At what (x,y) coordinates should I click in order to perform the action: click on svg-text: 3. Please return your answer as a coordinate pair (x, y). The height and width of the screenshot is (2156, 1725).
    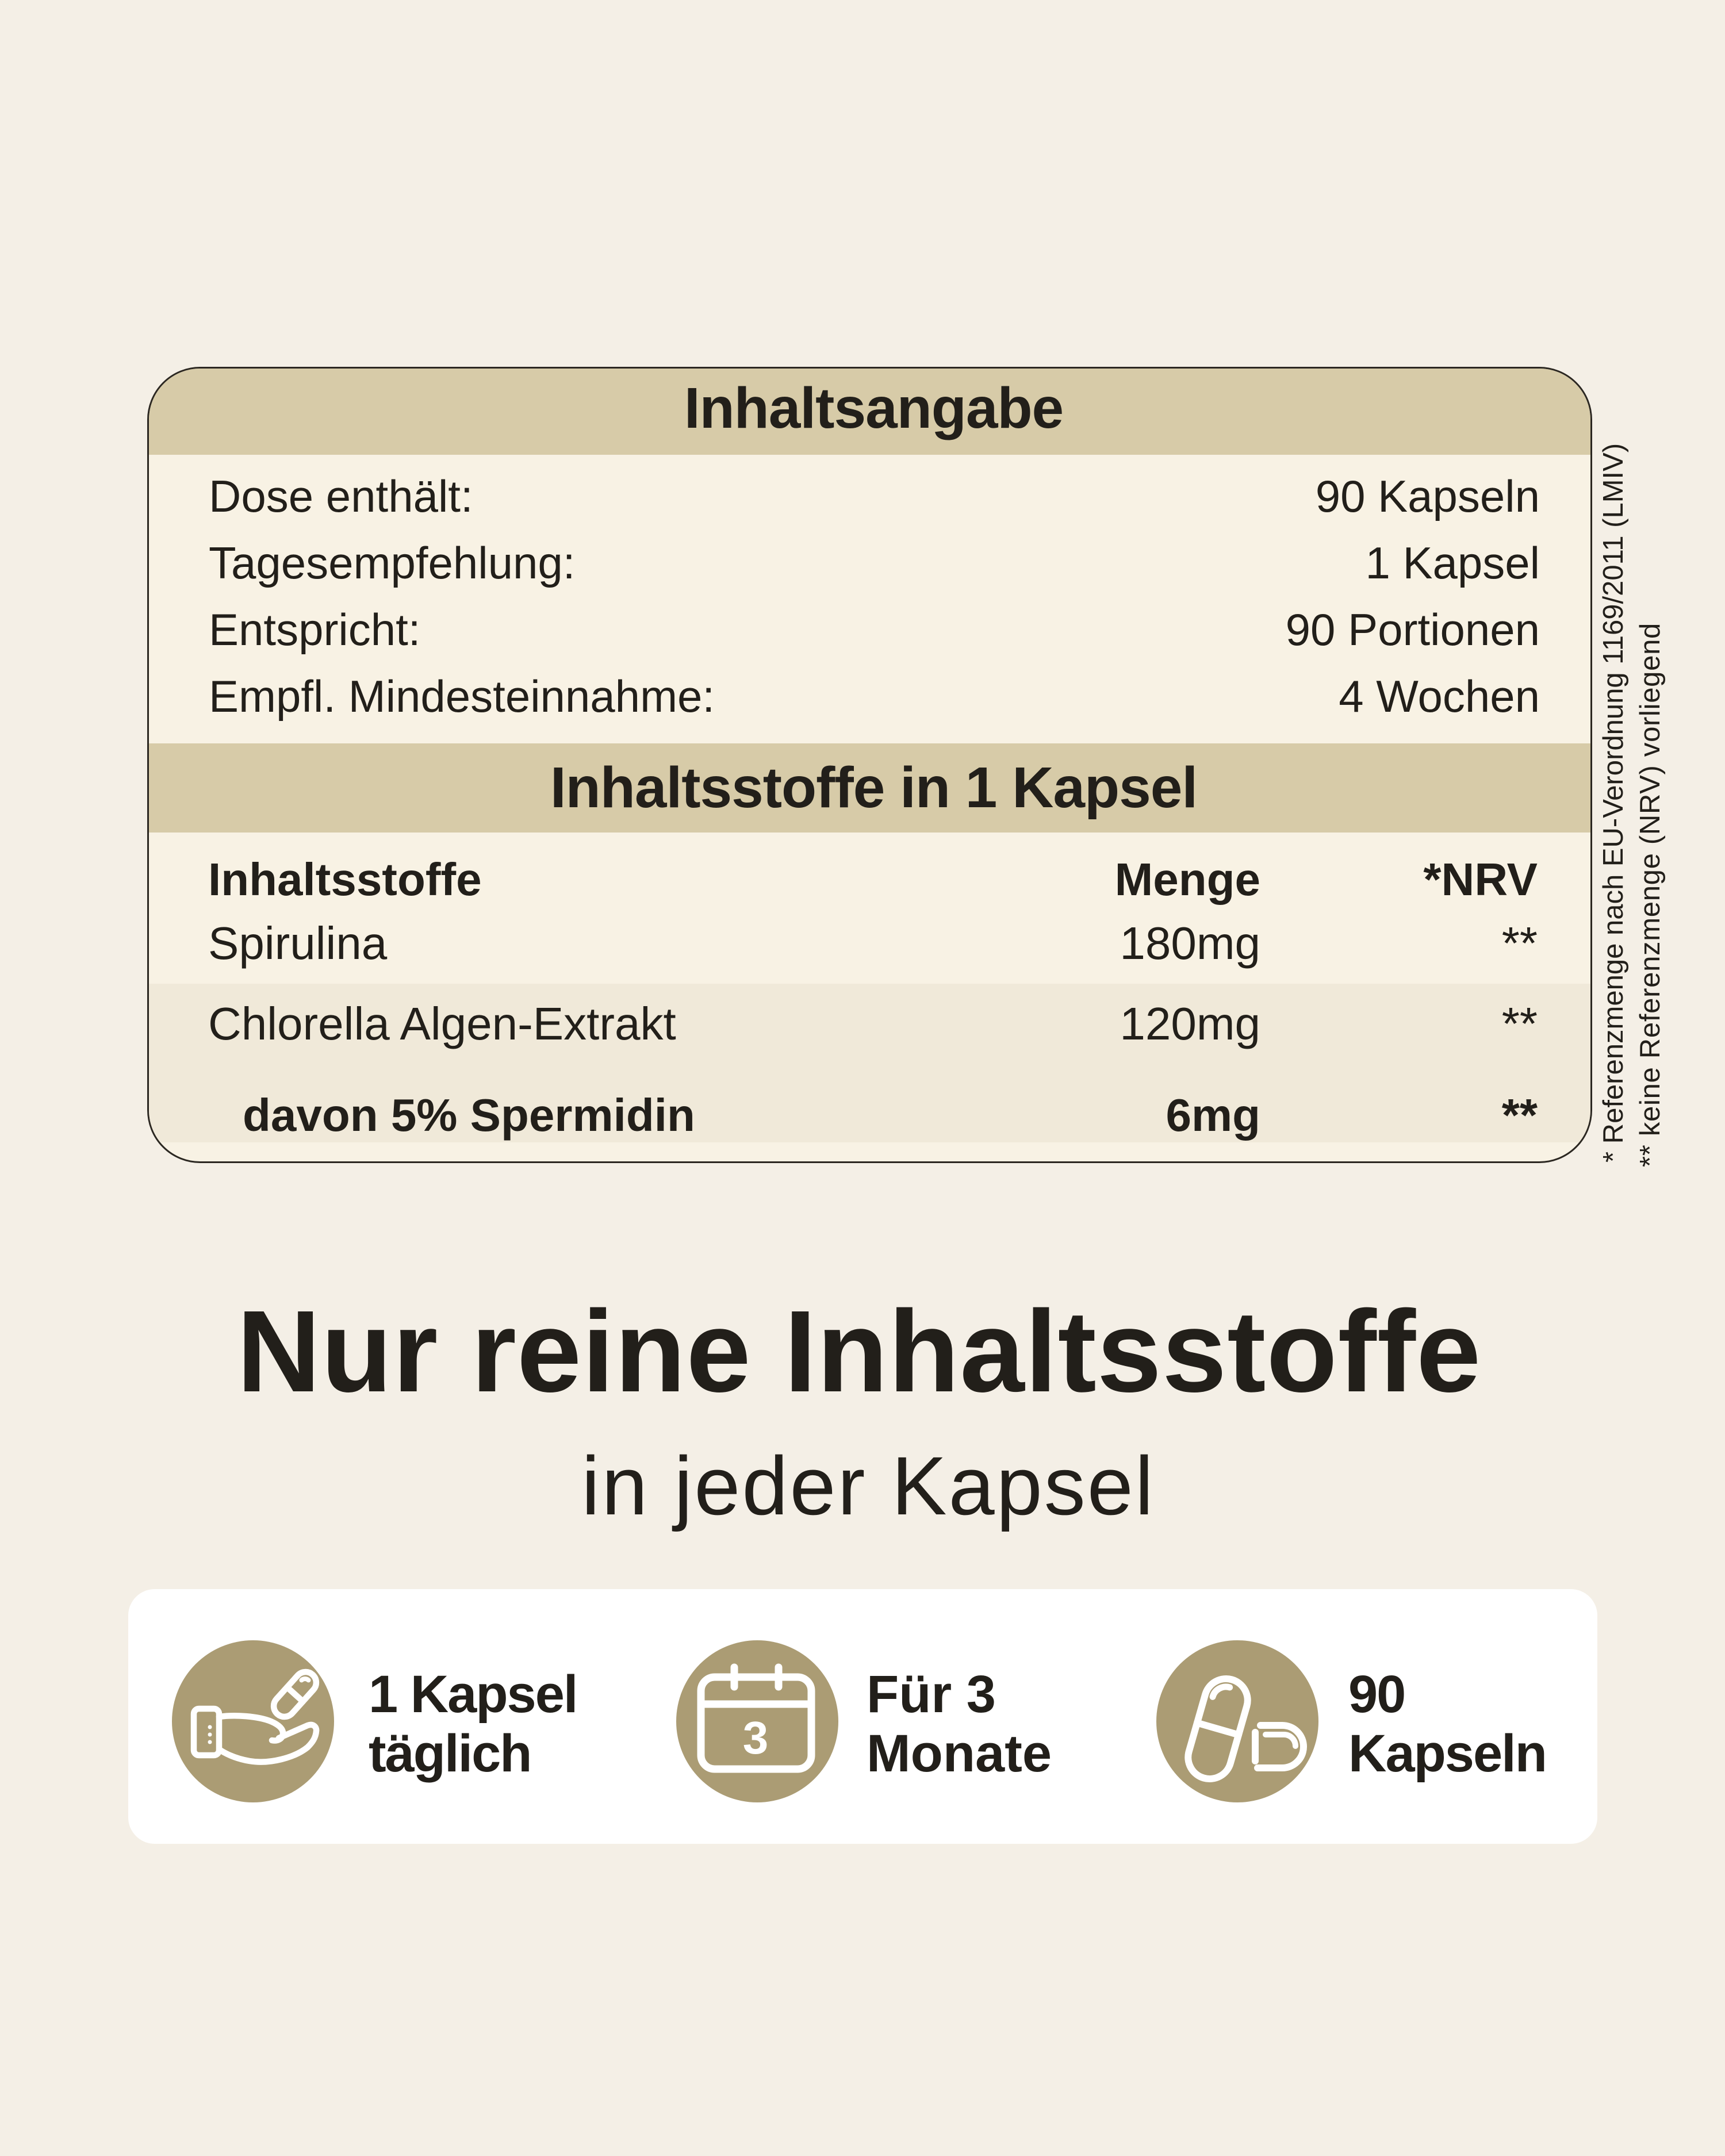
    Looking at the image, I should click on (756, 1737).